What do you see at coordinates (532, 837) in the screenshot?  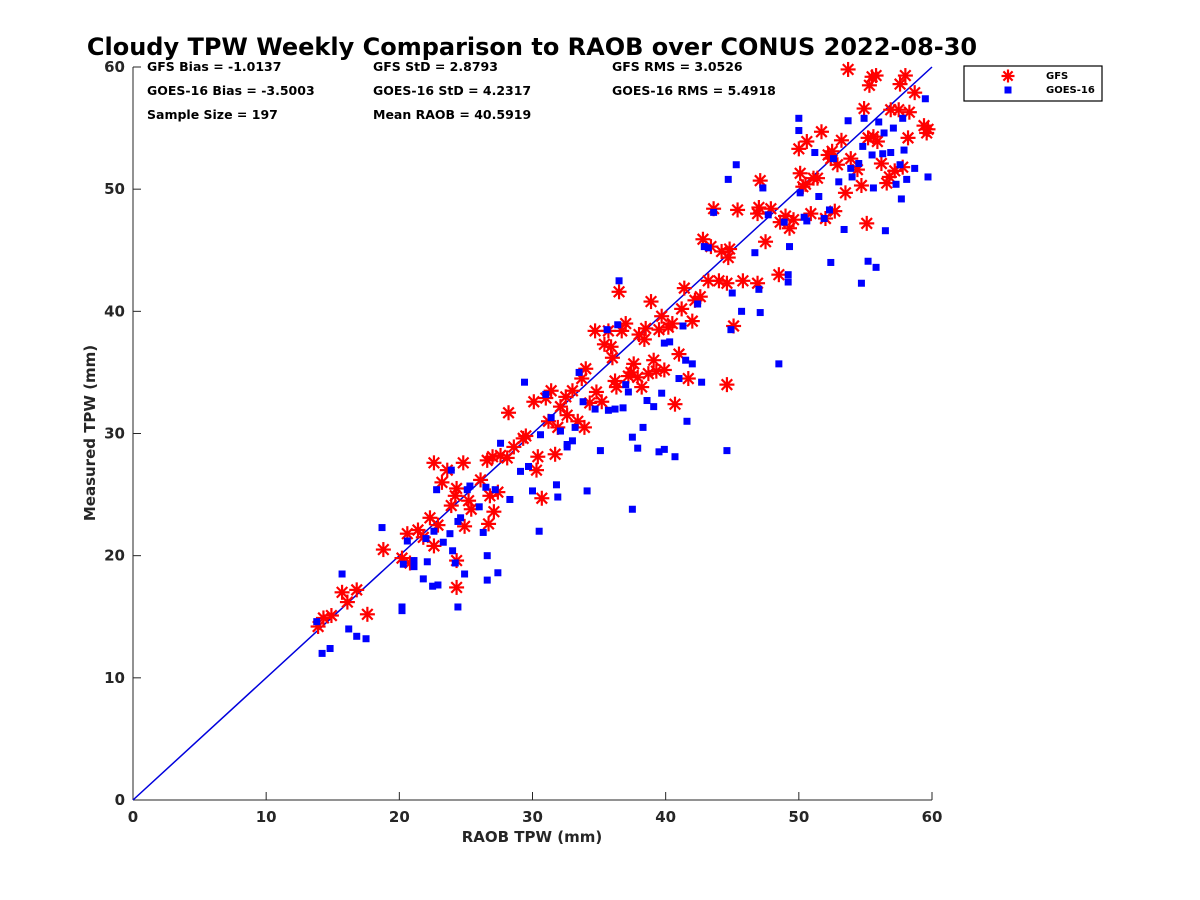 I see `x-axis-label: RAOB TPW (mm)` at bounding box center [532, 837].